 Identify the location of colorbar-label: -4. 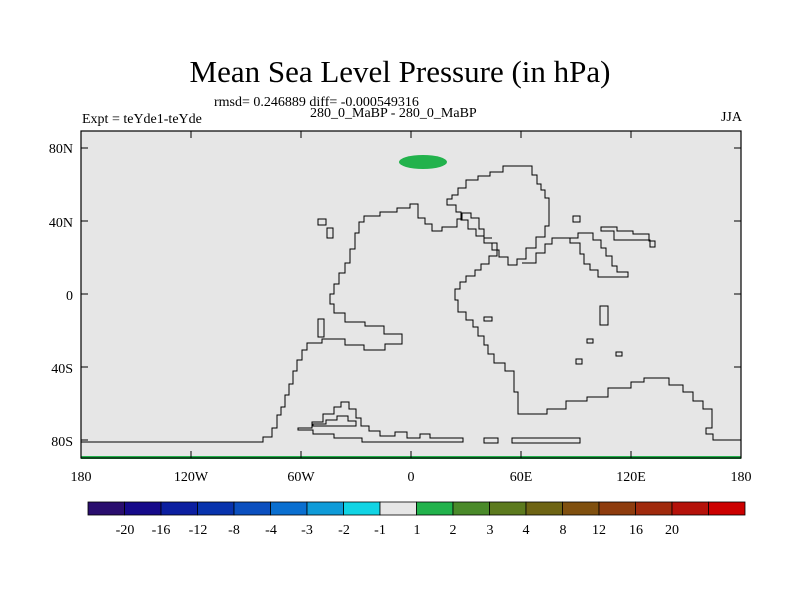
(271, 530).